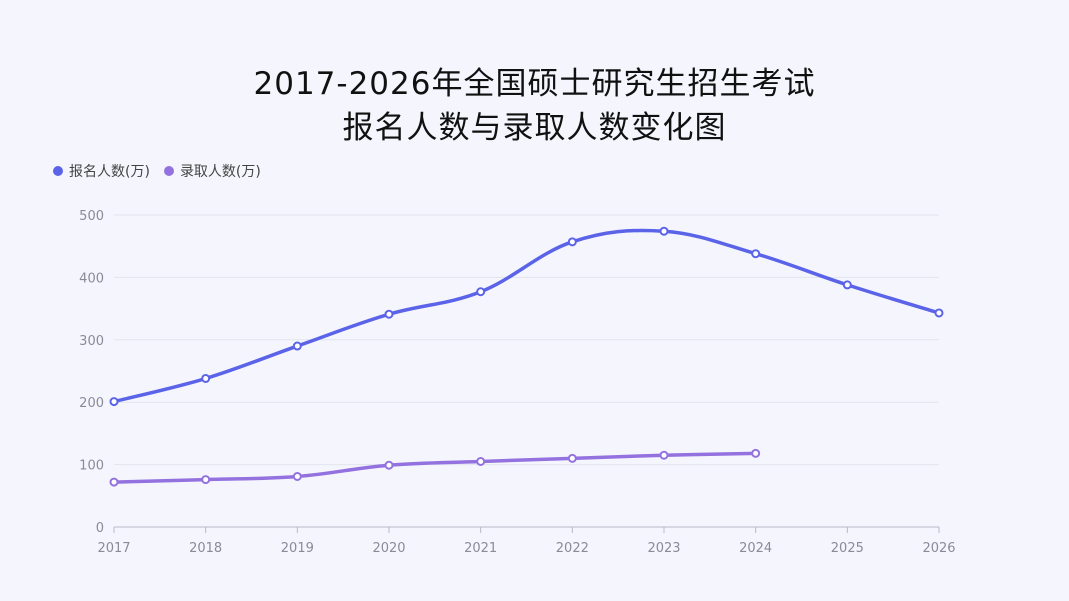 This screenshot has height=601, width=1069. What do you see at coordinates (205, 548) in the screenshot?
I see `x-tick-label: 2018` at bounding box center [205, 548].